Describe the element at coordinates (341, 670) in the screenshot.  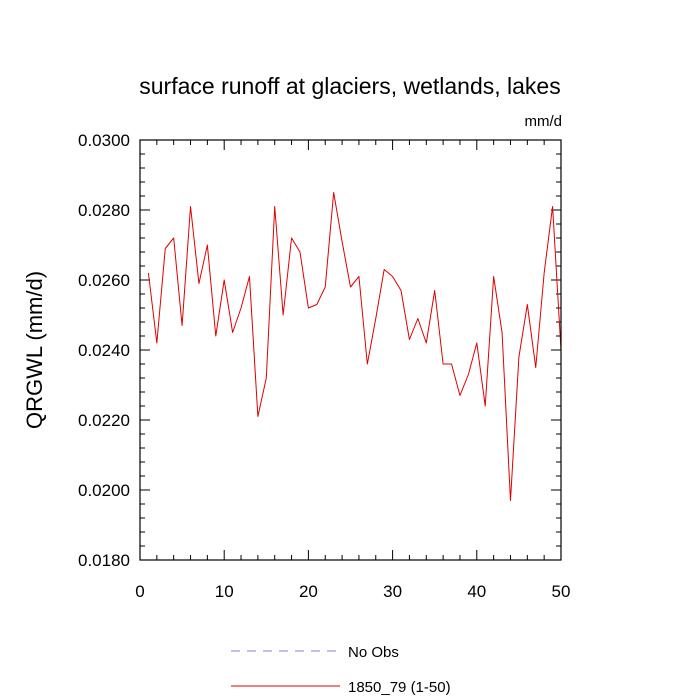
I see `legend: No Obs 1850_79 (1-50)` at that location.